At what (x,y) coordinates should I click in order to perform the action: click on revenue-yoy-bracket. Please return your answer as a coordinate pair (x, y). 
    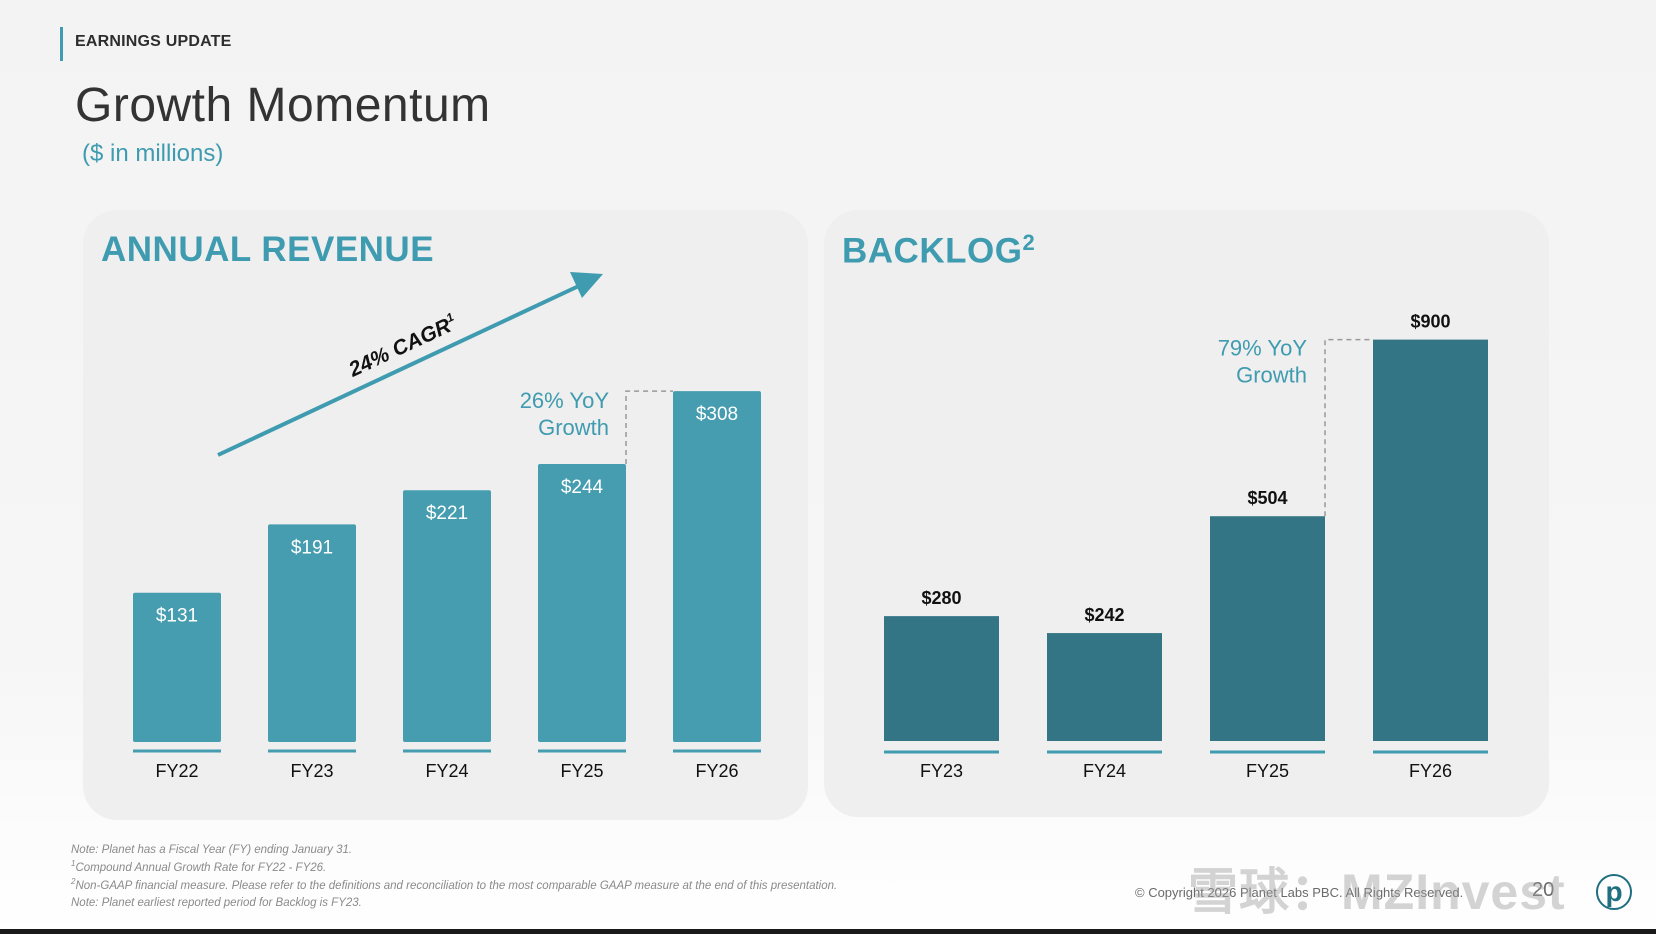
    Looking at the image, I should click on (649, 427).